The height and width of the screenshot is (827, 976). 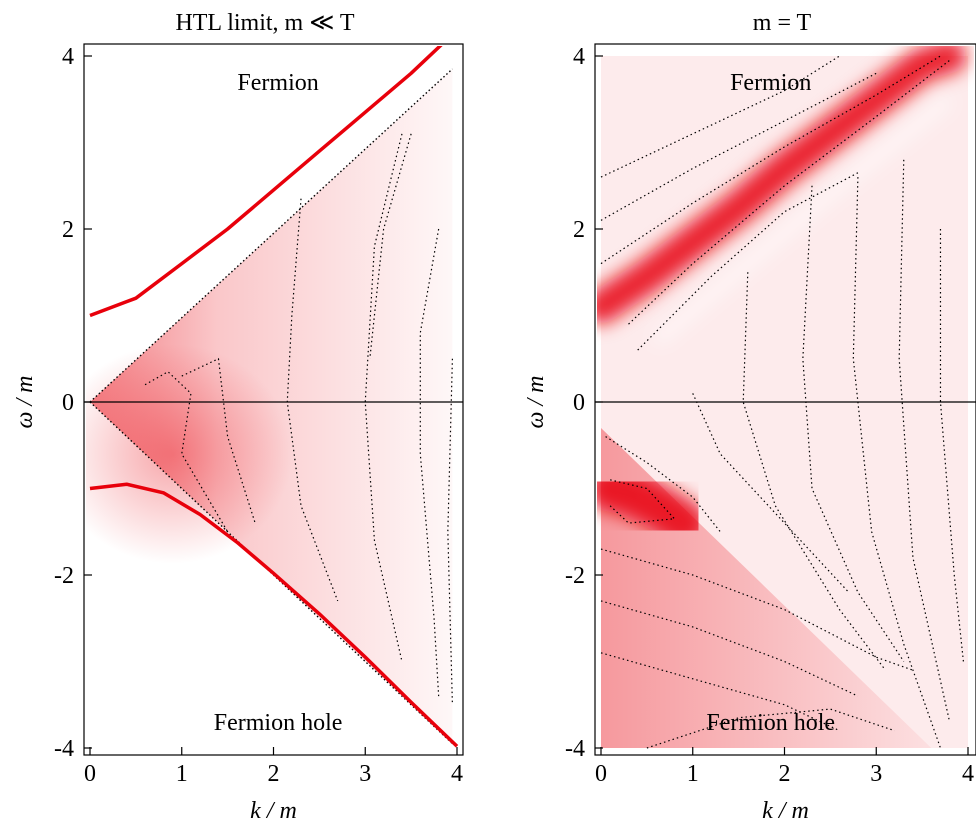 I want to click on chart-title: m = T, so click(x=782, y=23).